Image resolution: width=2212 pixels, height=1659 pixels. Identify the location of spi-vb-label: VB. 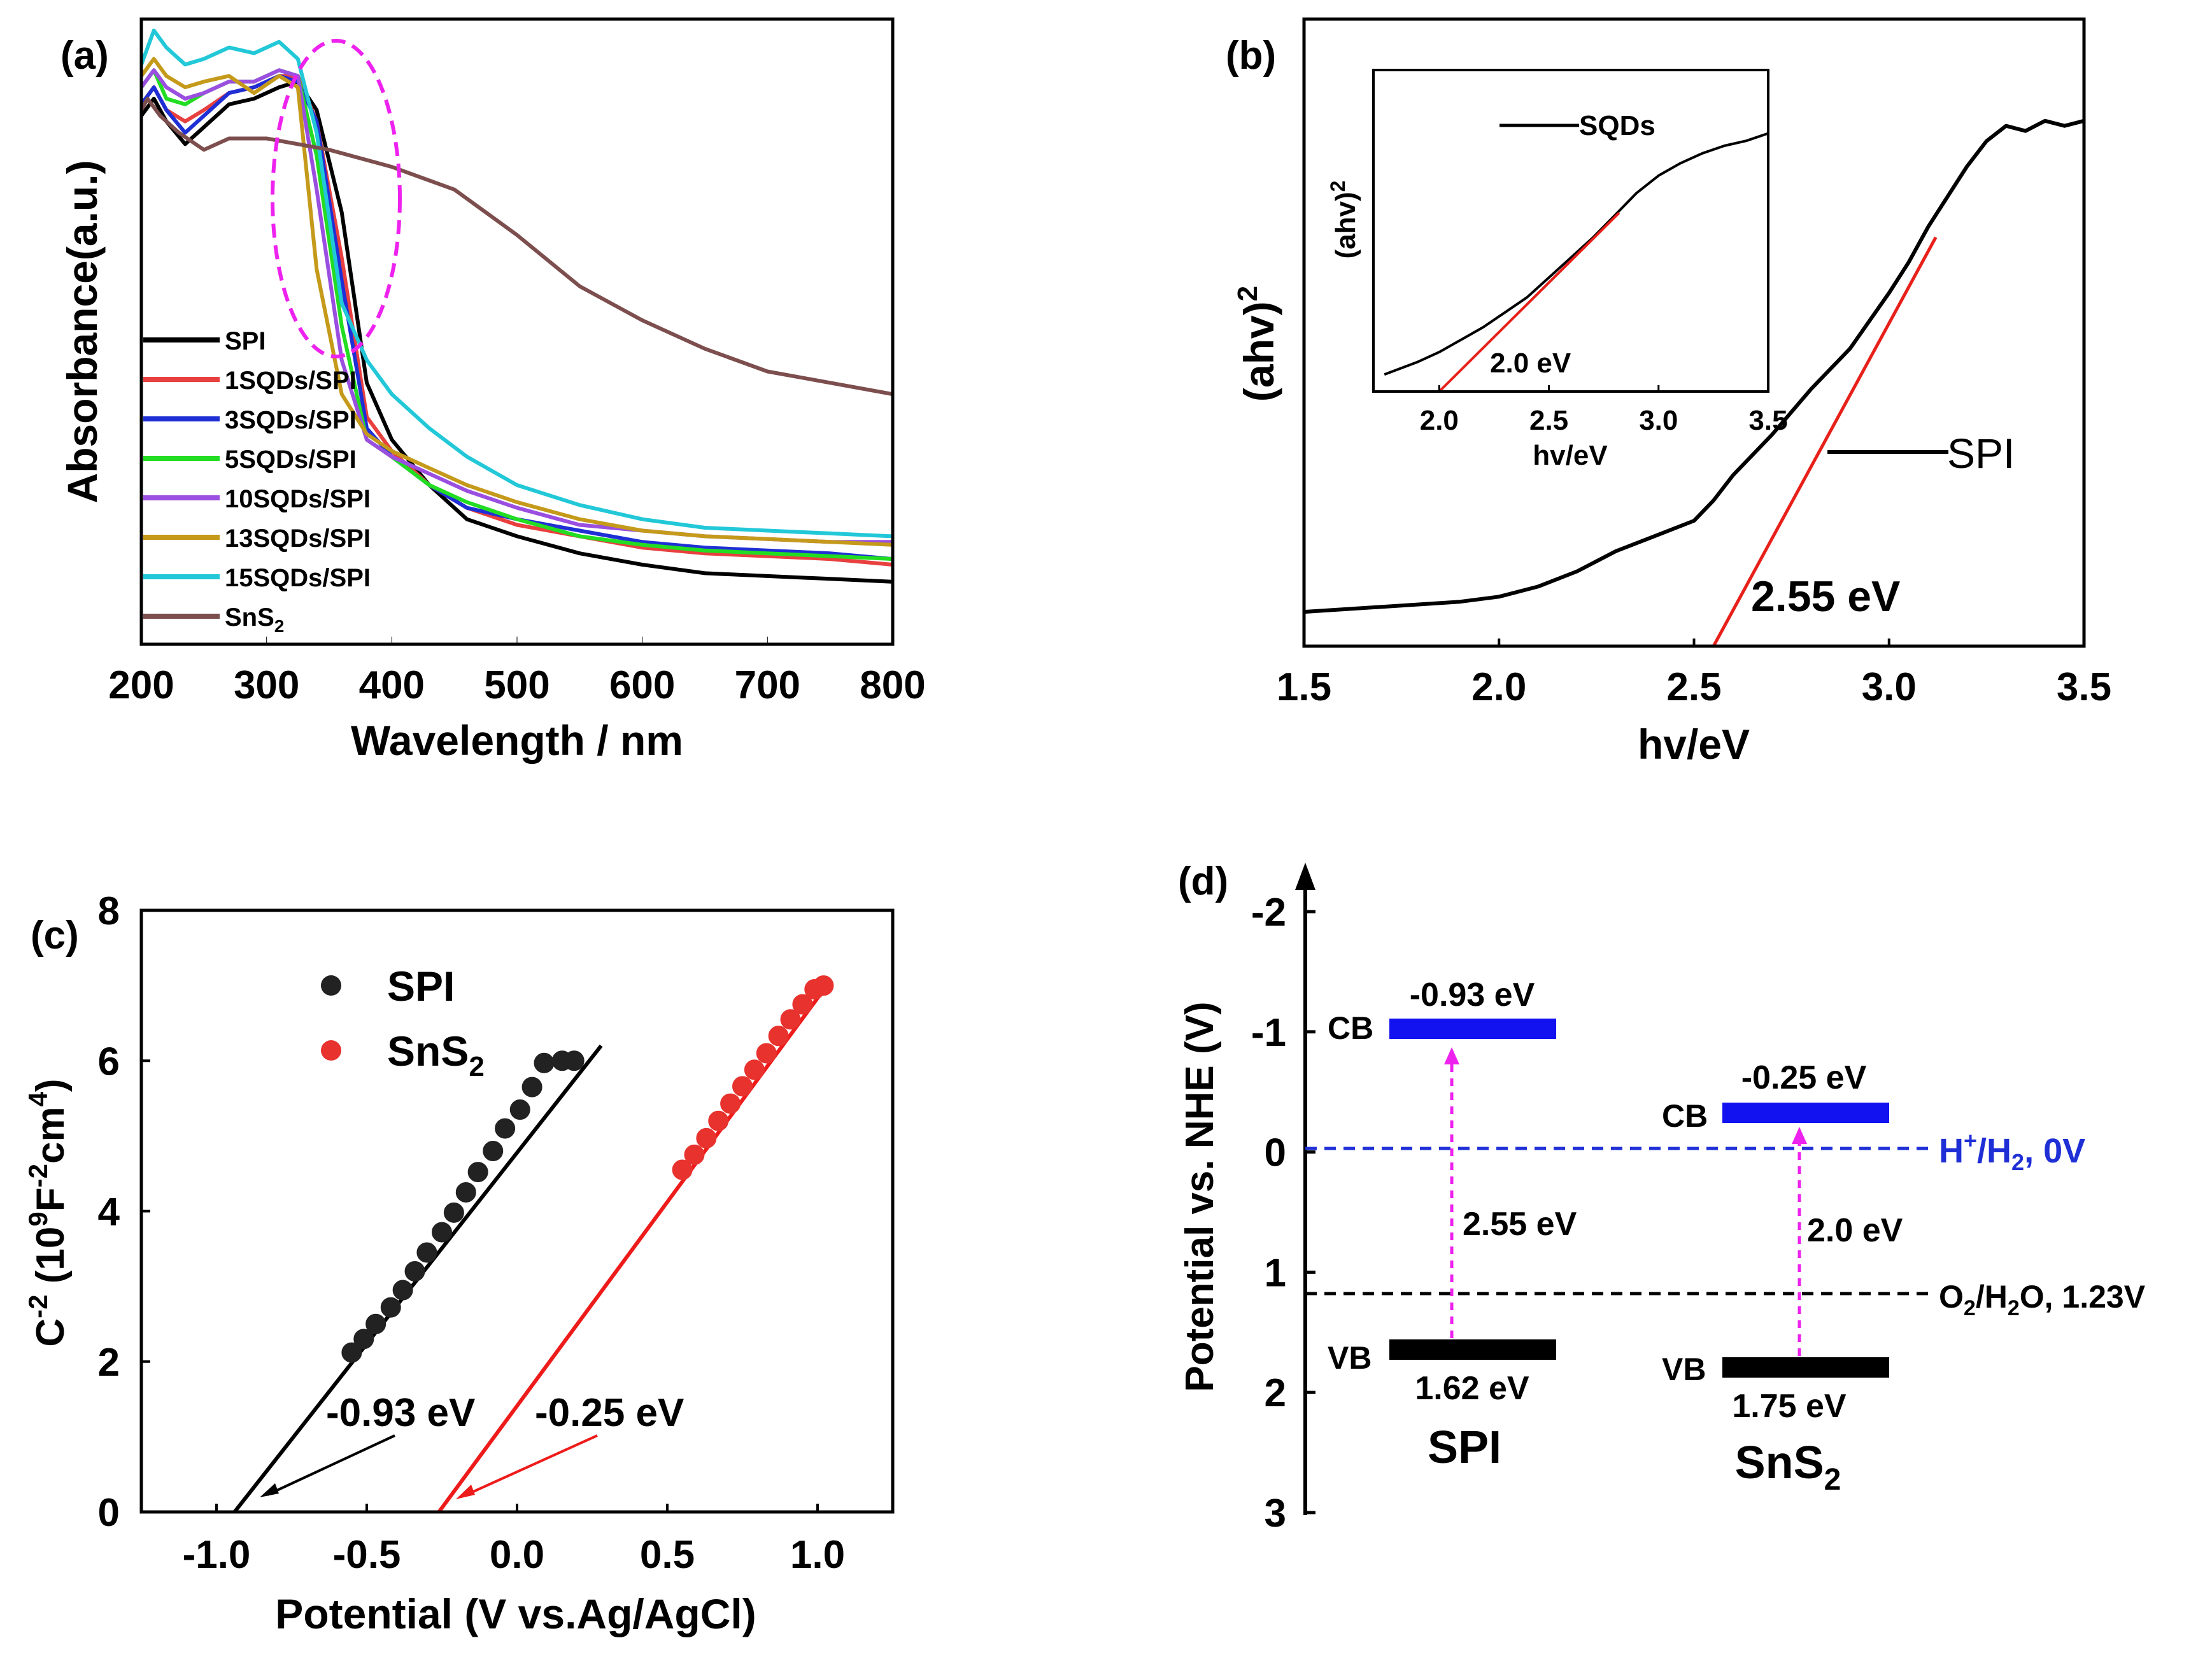
(1350, 1358).